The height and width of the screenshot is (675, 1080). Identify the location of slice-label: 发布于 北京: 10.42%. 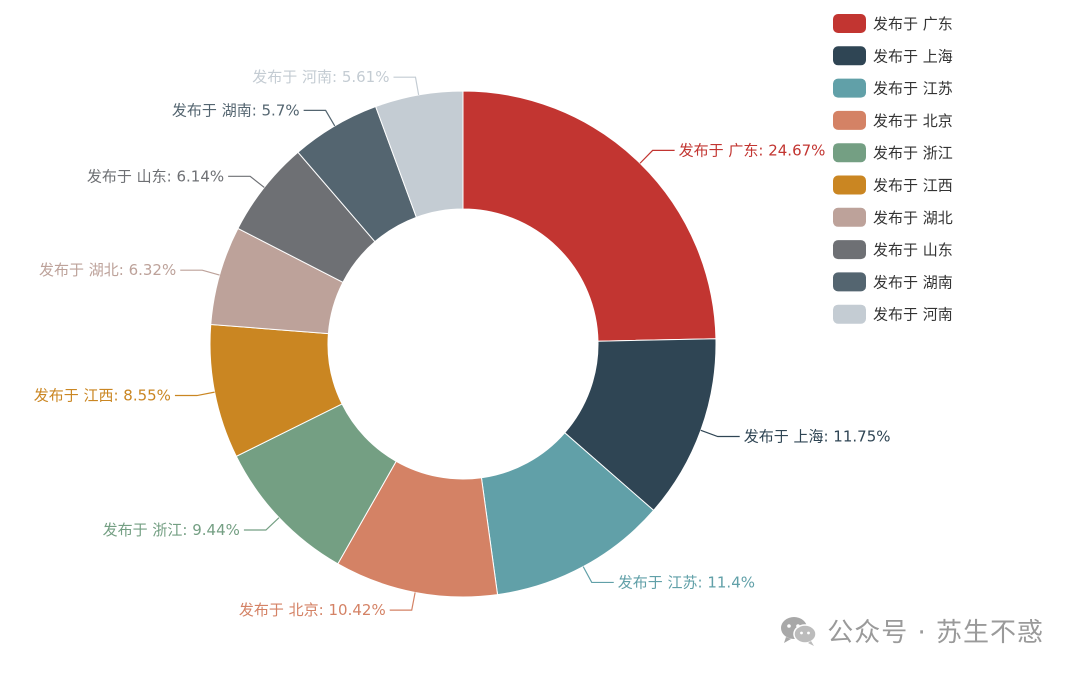
(312, 610).